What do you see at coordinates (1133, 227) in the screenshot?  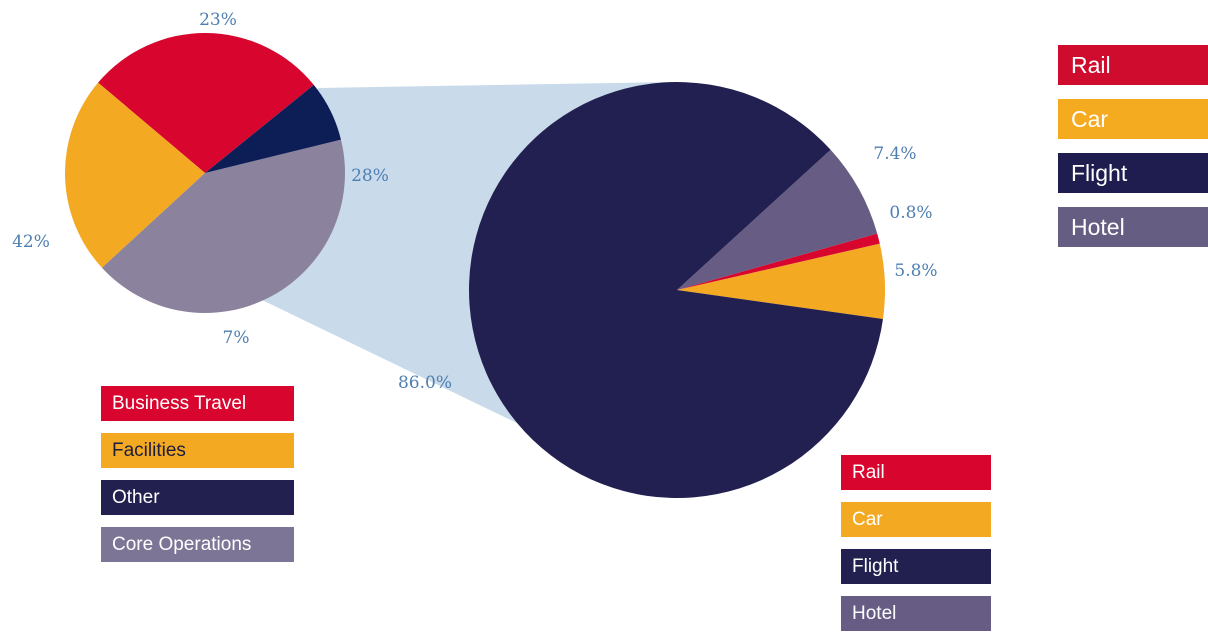 I see `top-legend-item-hotel: Hotel` at bounding box center [1133, 227].